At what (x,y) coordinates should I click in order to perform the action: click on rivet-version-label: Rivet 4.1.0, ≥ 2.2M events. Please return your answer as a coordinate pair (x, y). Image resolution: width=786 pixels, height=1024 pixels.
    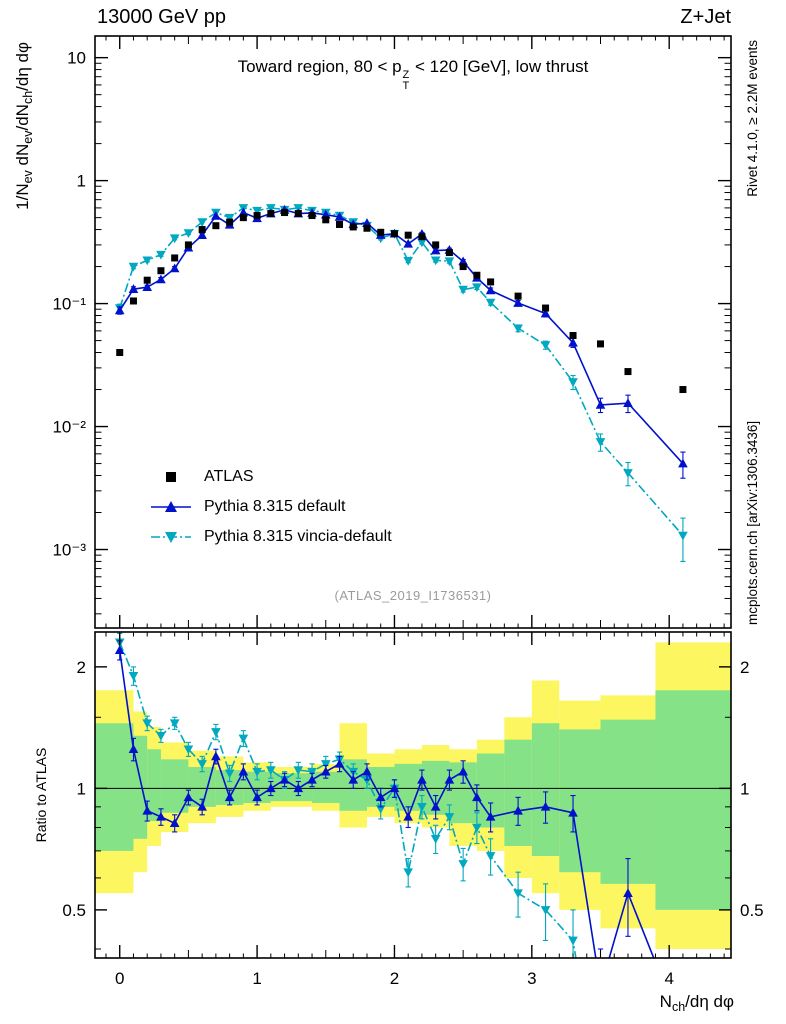
    Looking at the image, I should click on (752, 118).